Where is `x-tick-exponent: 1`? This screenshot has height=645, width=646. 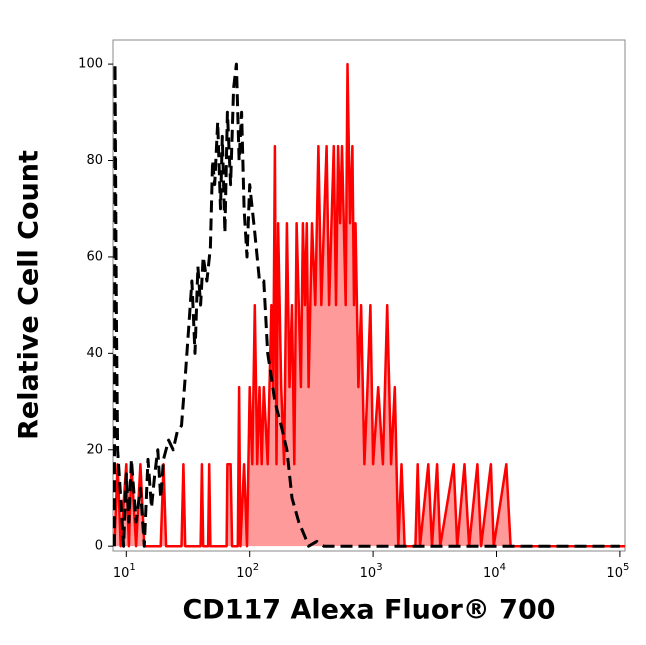
x-tick-exponent: 1 is located at coordinates (132, 567).